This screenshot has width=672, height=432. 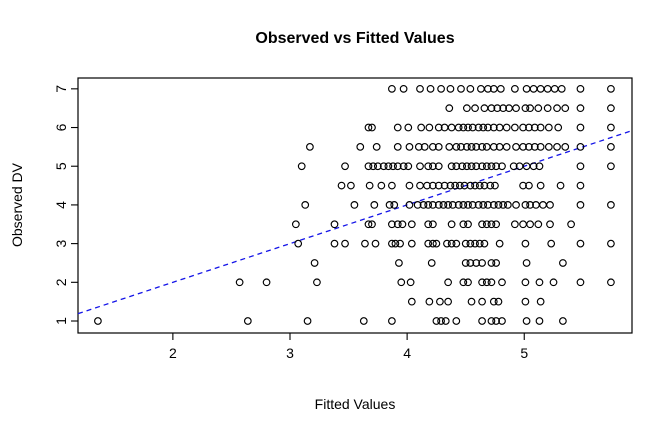 What do you see at coordinates (407, 353) in the screenshot?
I see `x-tick-label: 4` at bounding box center [407, 353].